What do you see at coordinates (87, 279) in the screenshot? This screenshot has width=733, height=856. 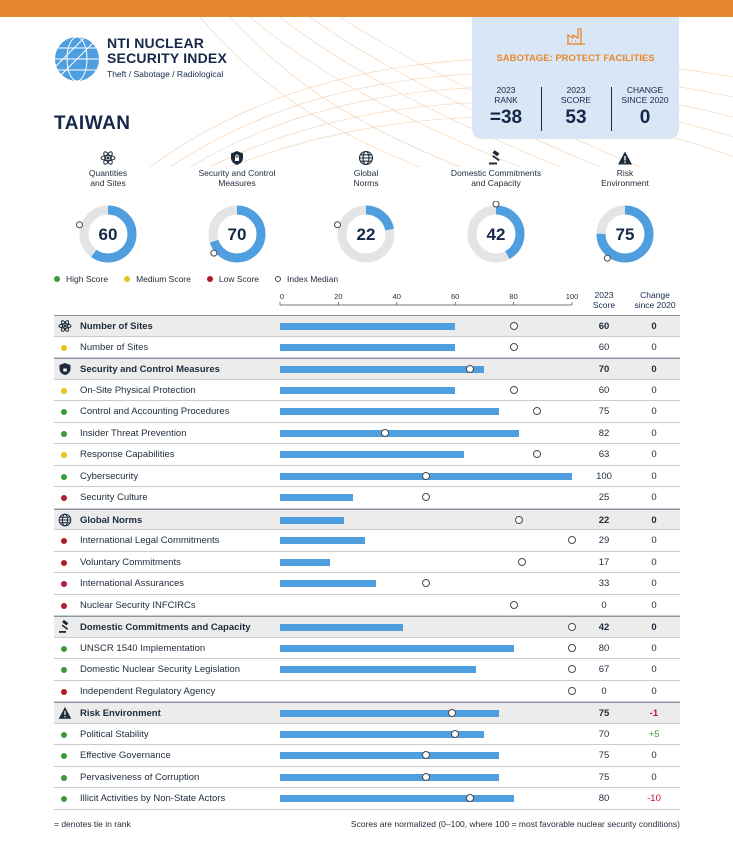 I see `legend-high-label: High Score` at bounding box center [87, 279].